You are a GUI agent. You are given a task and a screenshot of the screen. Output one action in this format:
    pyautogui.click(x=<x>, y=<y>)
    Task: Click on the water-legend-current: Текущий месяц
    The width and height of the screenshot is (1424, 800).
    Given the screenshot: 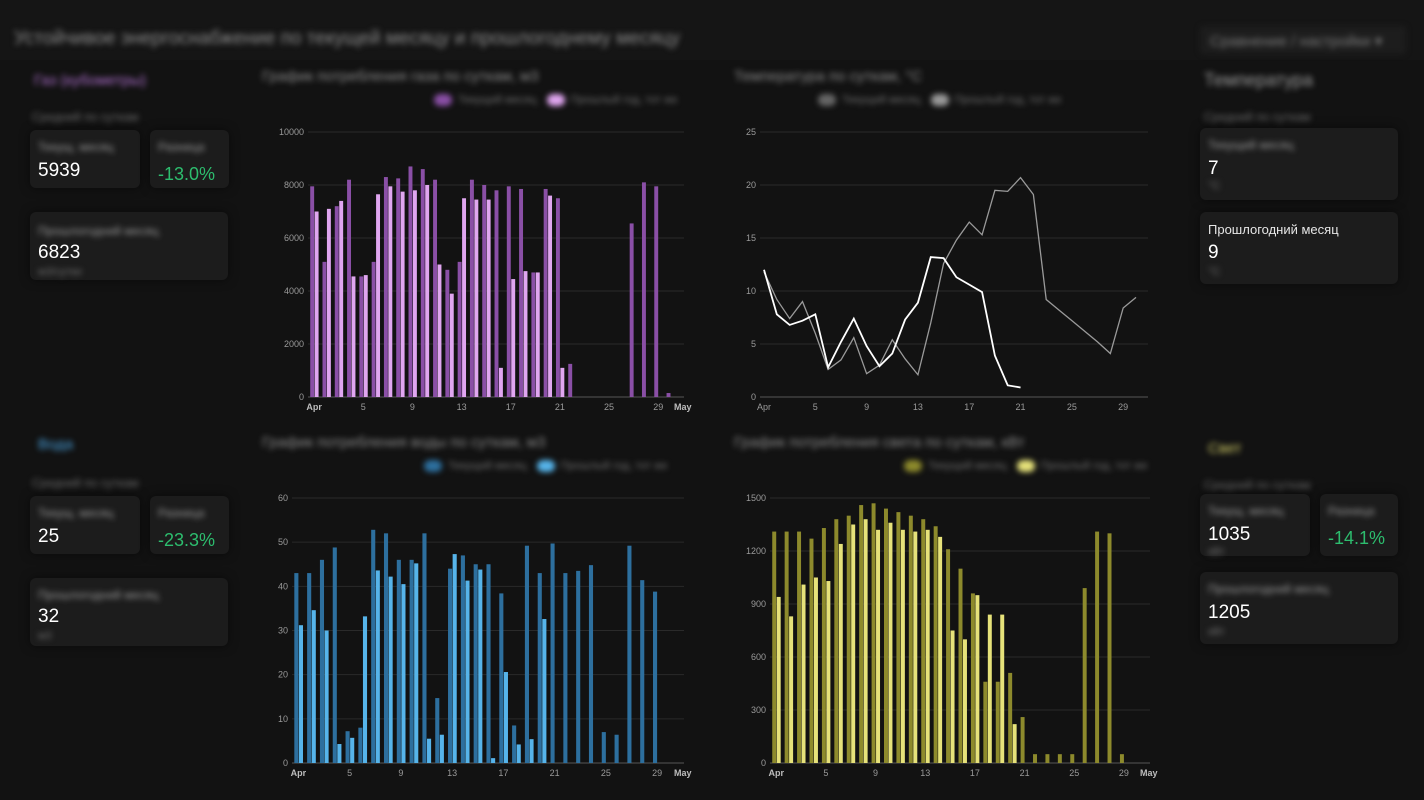 What is the action you would take?
    pyautogui.click(x=475, y=466)
    